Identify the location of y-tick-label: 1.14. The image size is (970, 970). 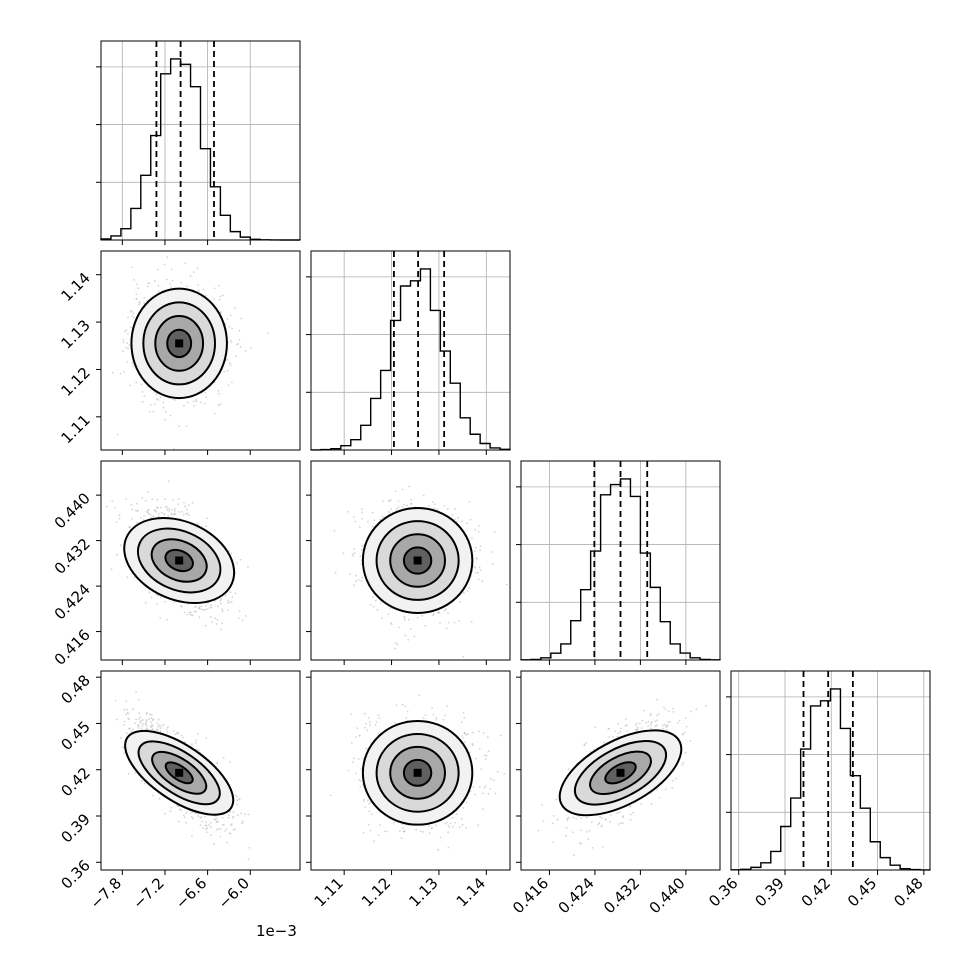
(75, 287).